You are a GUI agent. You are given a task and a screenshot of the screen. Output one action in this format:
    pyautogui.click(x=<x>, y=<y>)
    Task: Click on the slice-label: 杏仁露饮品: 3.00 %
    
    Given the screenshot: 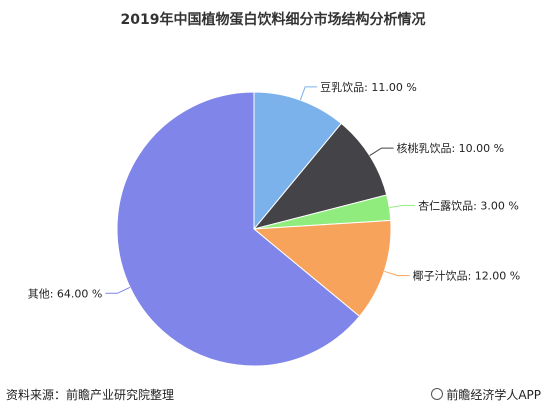 What is the action you would take?
    pyautogui.click(x=468, y=205)
    